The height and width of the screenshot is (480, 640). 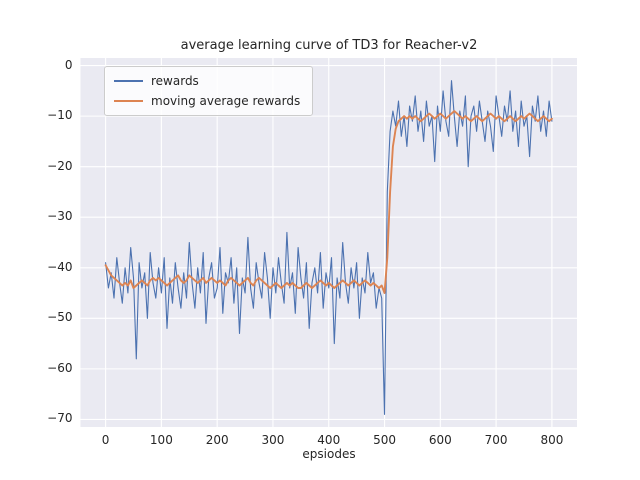 I want to click on x-tick-label: 100, so click(x=161, y=440).